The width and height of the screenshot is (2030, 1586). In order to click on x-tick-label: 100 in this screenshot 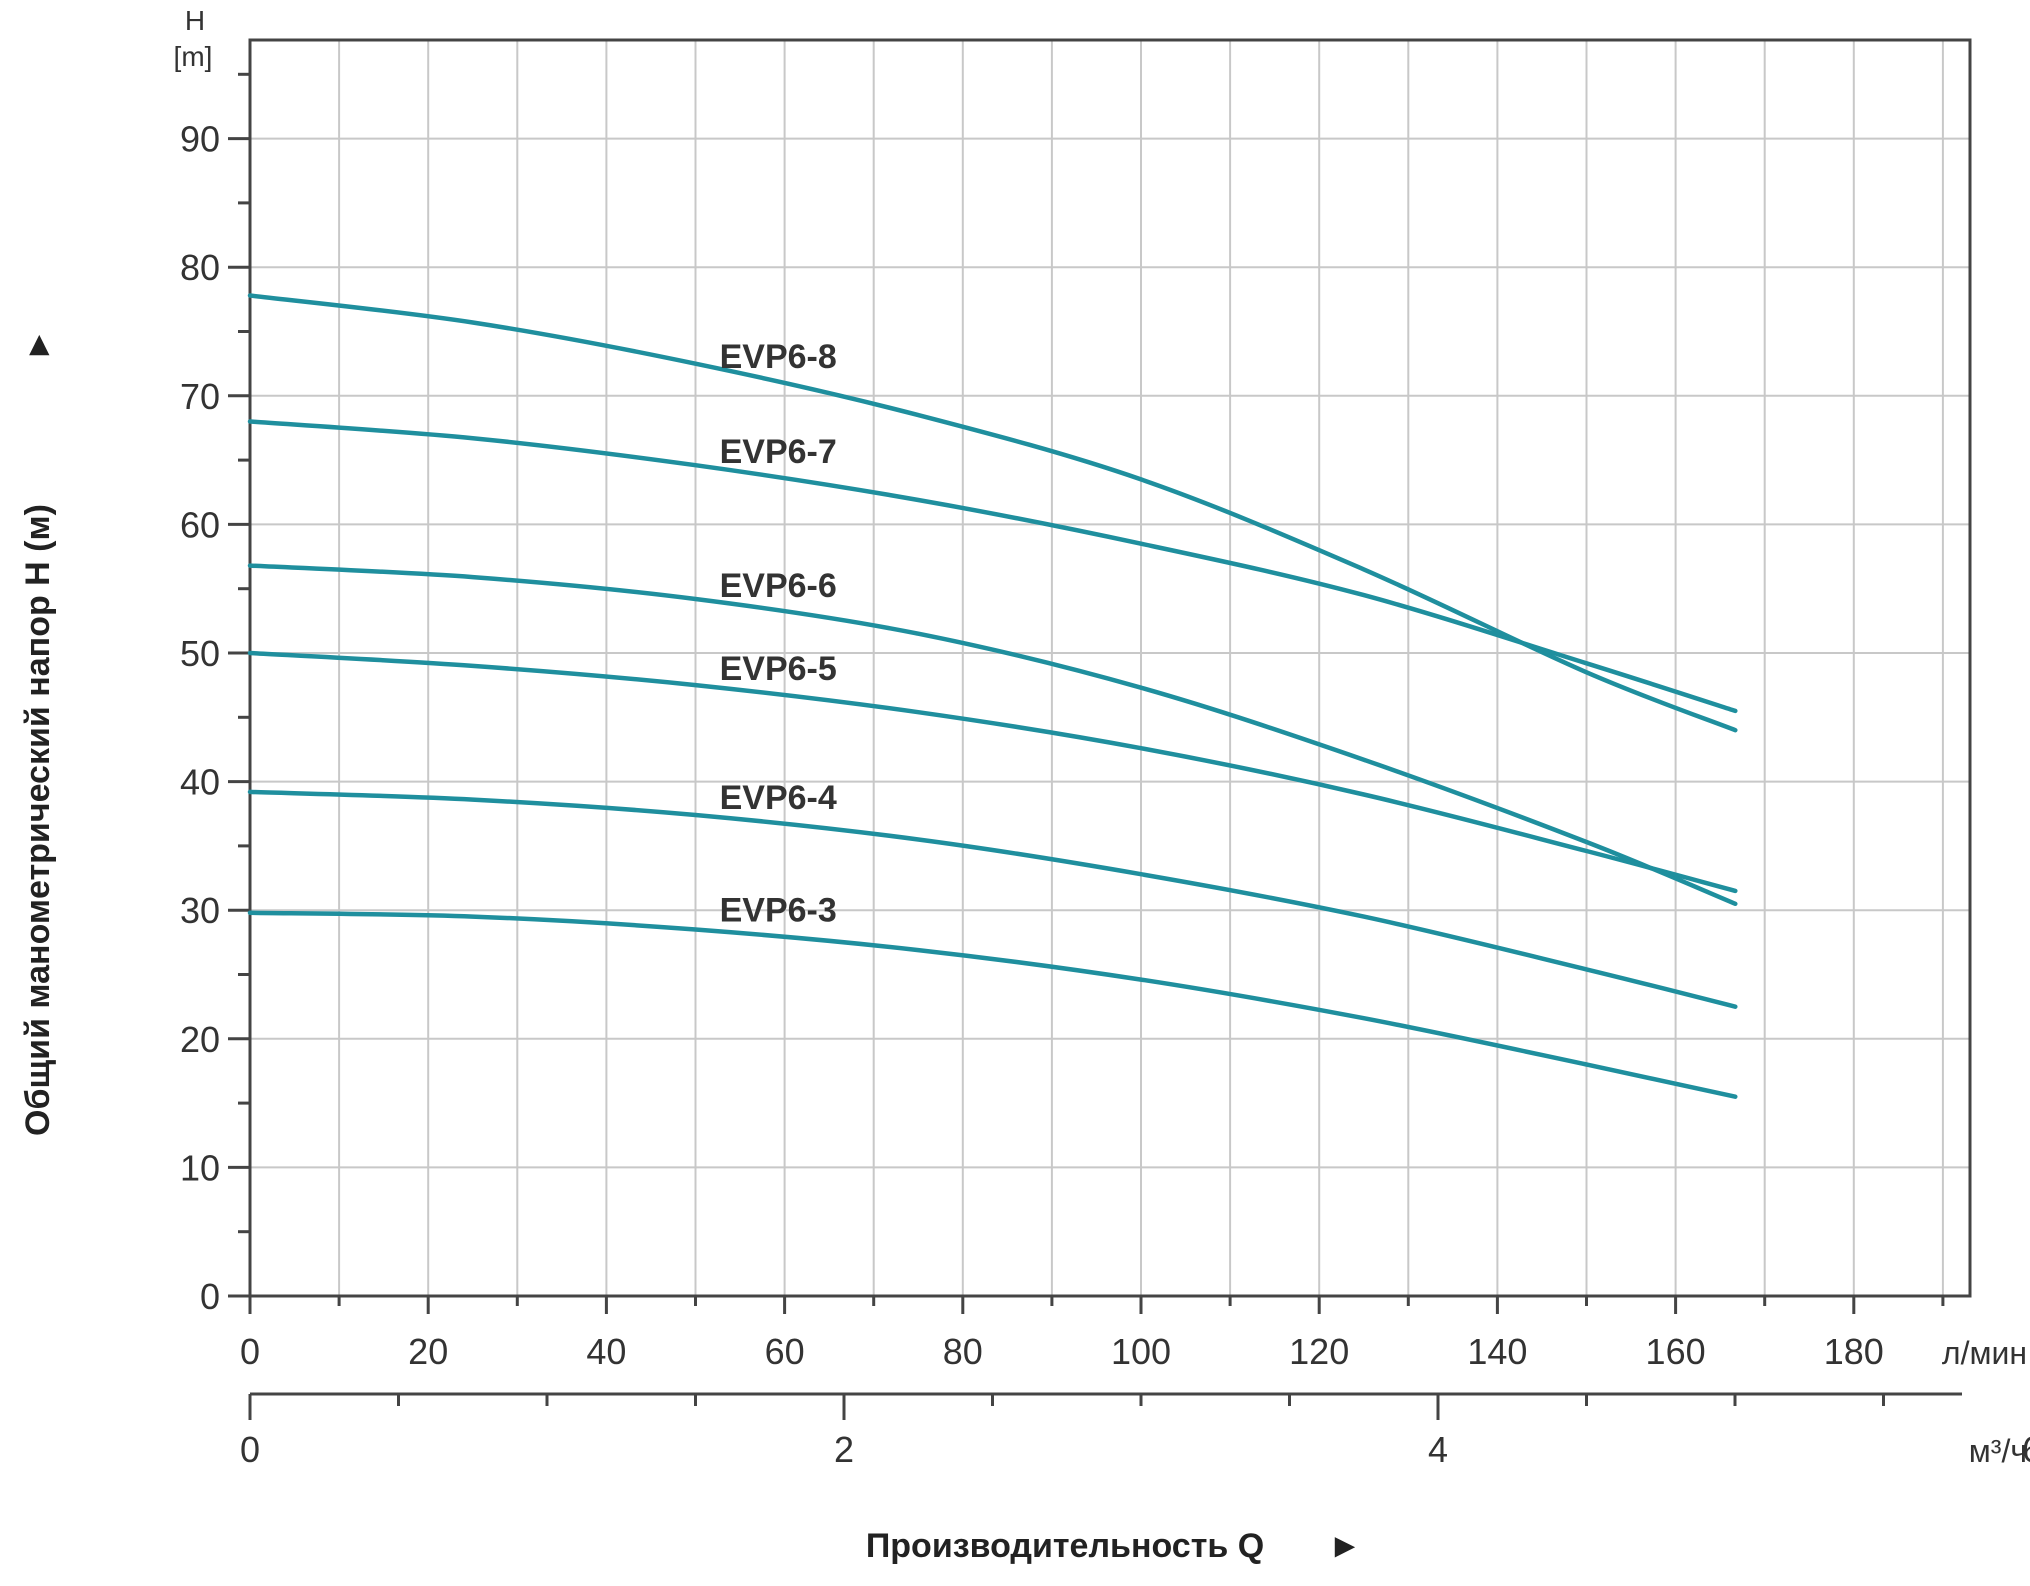, I will do `click(1141, 1351)`.